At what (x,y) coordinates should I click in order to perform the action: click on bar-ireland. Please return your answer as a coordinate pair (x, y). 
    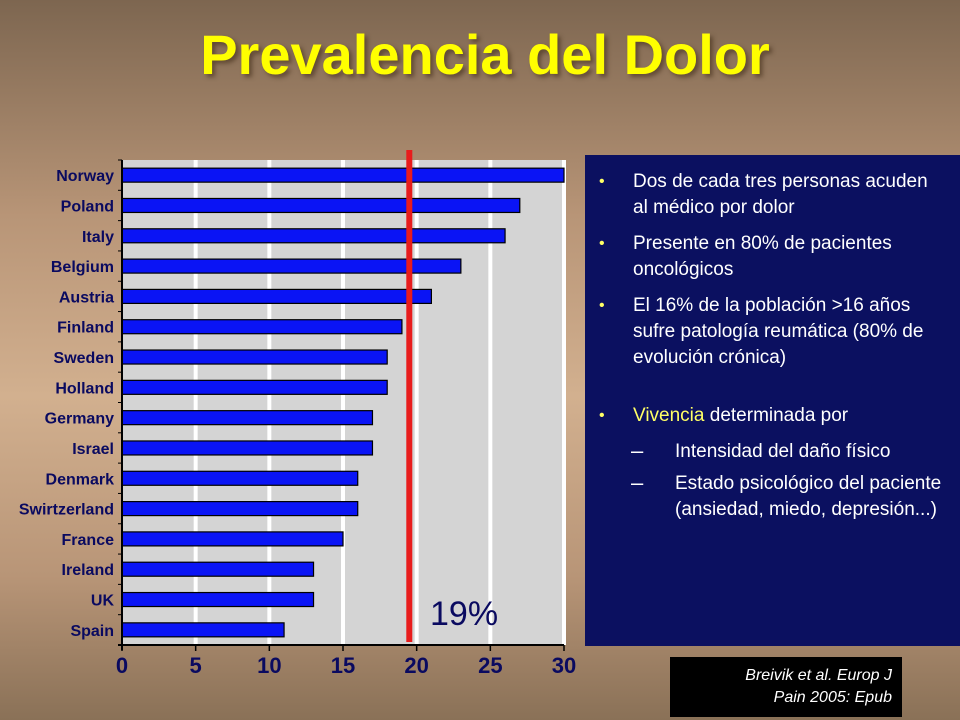
    Looking at the image, I should click on (218, 569).